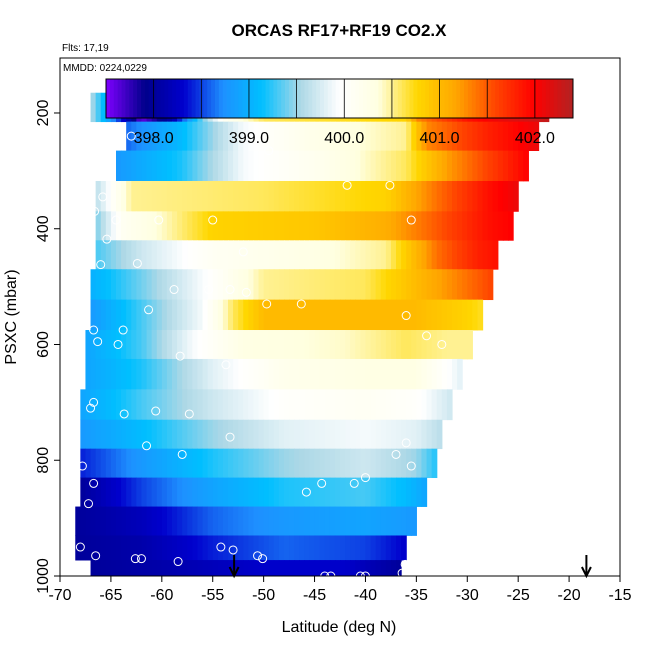 The width and height of the screenshot is (650, 650). What do you see at coordinates (467, 595) in the screenshot?
I see `x-tick-label: -30` at bounding box center [467, 595].